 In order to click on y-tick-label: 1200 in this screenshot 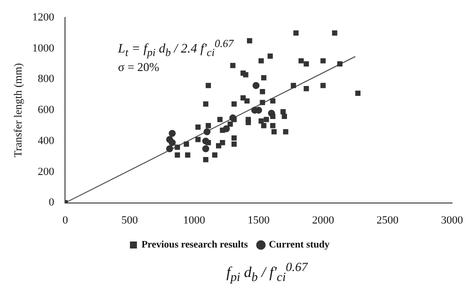, I will do `click(43, 17)`.